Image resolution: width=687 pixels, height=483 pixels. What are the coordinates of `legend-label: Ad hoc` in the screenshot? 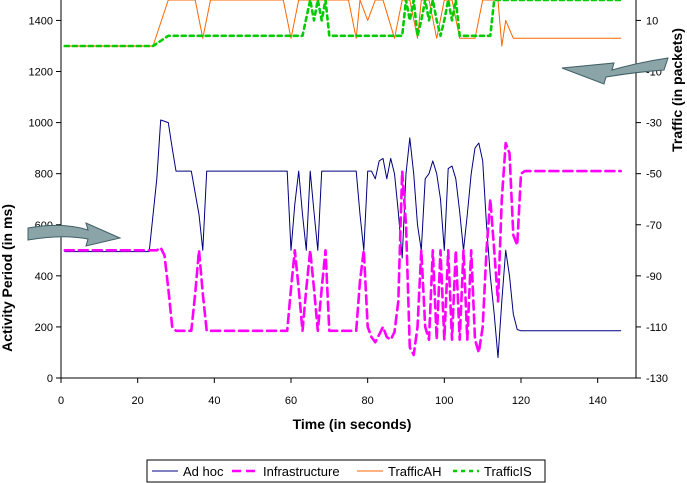 It's located at (203, 471).